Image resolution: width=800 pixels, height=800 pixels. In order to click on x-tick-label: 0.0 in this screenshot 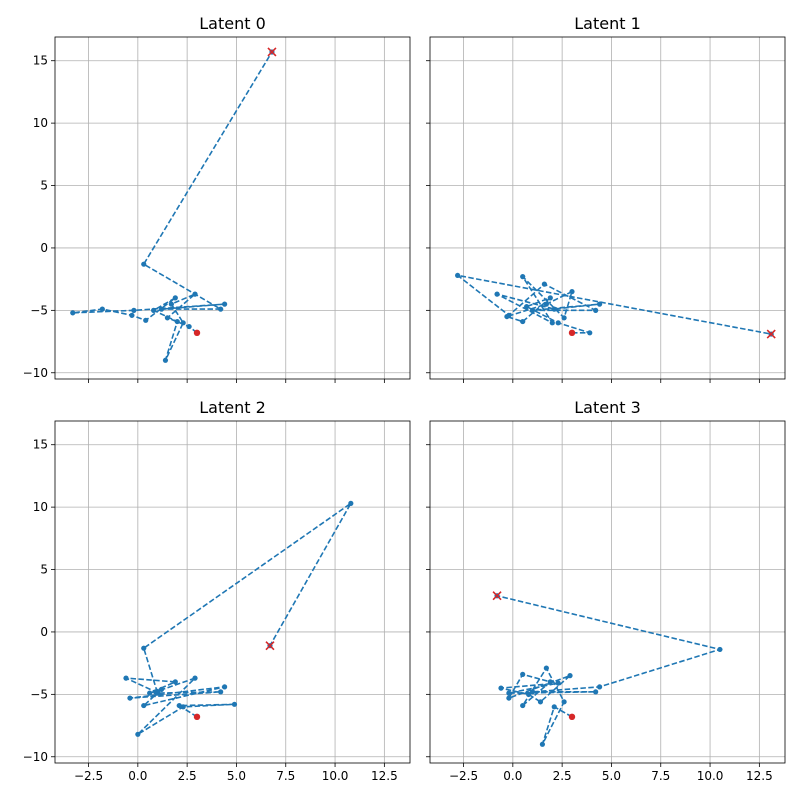, I will do `click(512, 776)`.